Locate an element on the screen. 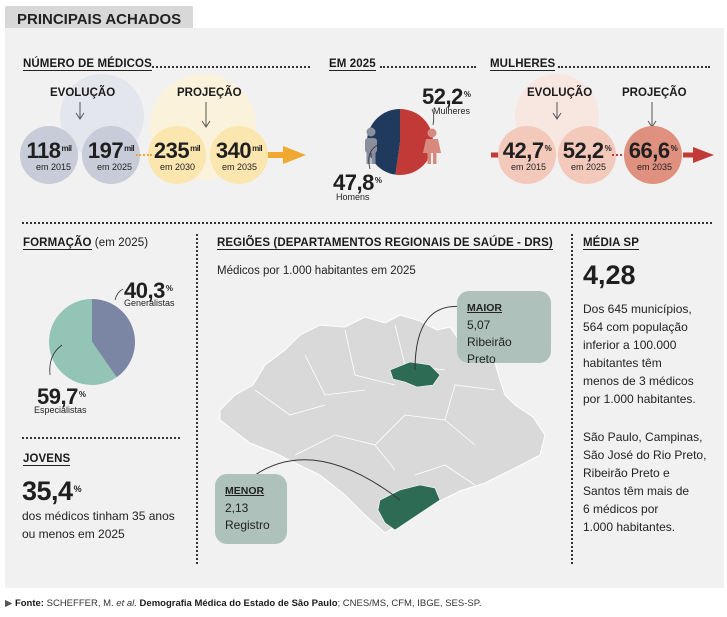  medicos-year-2025: em 2025 is located at coordinates (115, 167).